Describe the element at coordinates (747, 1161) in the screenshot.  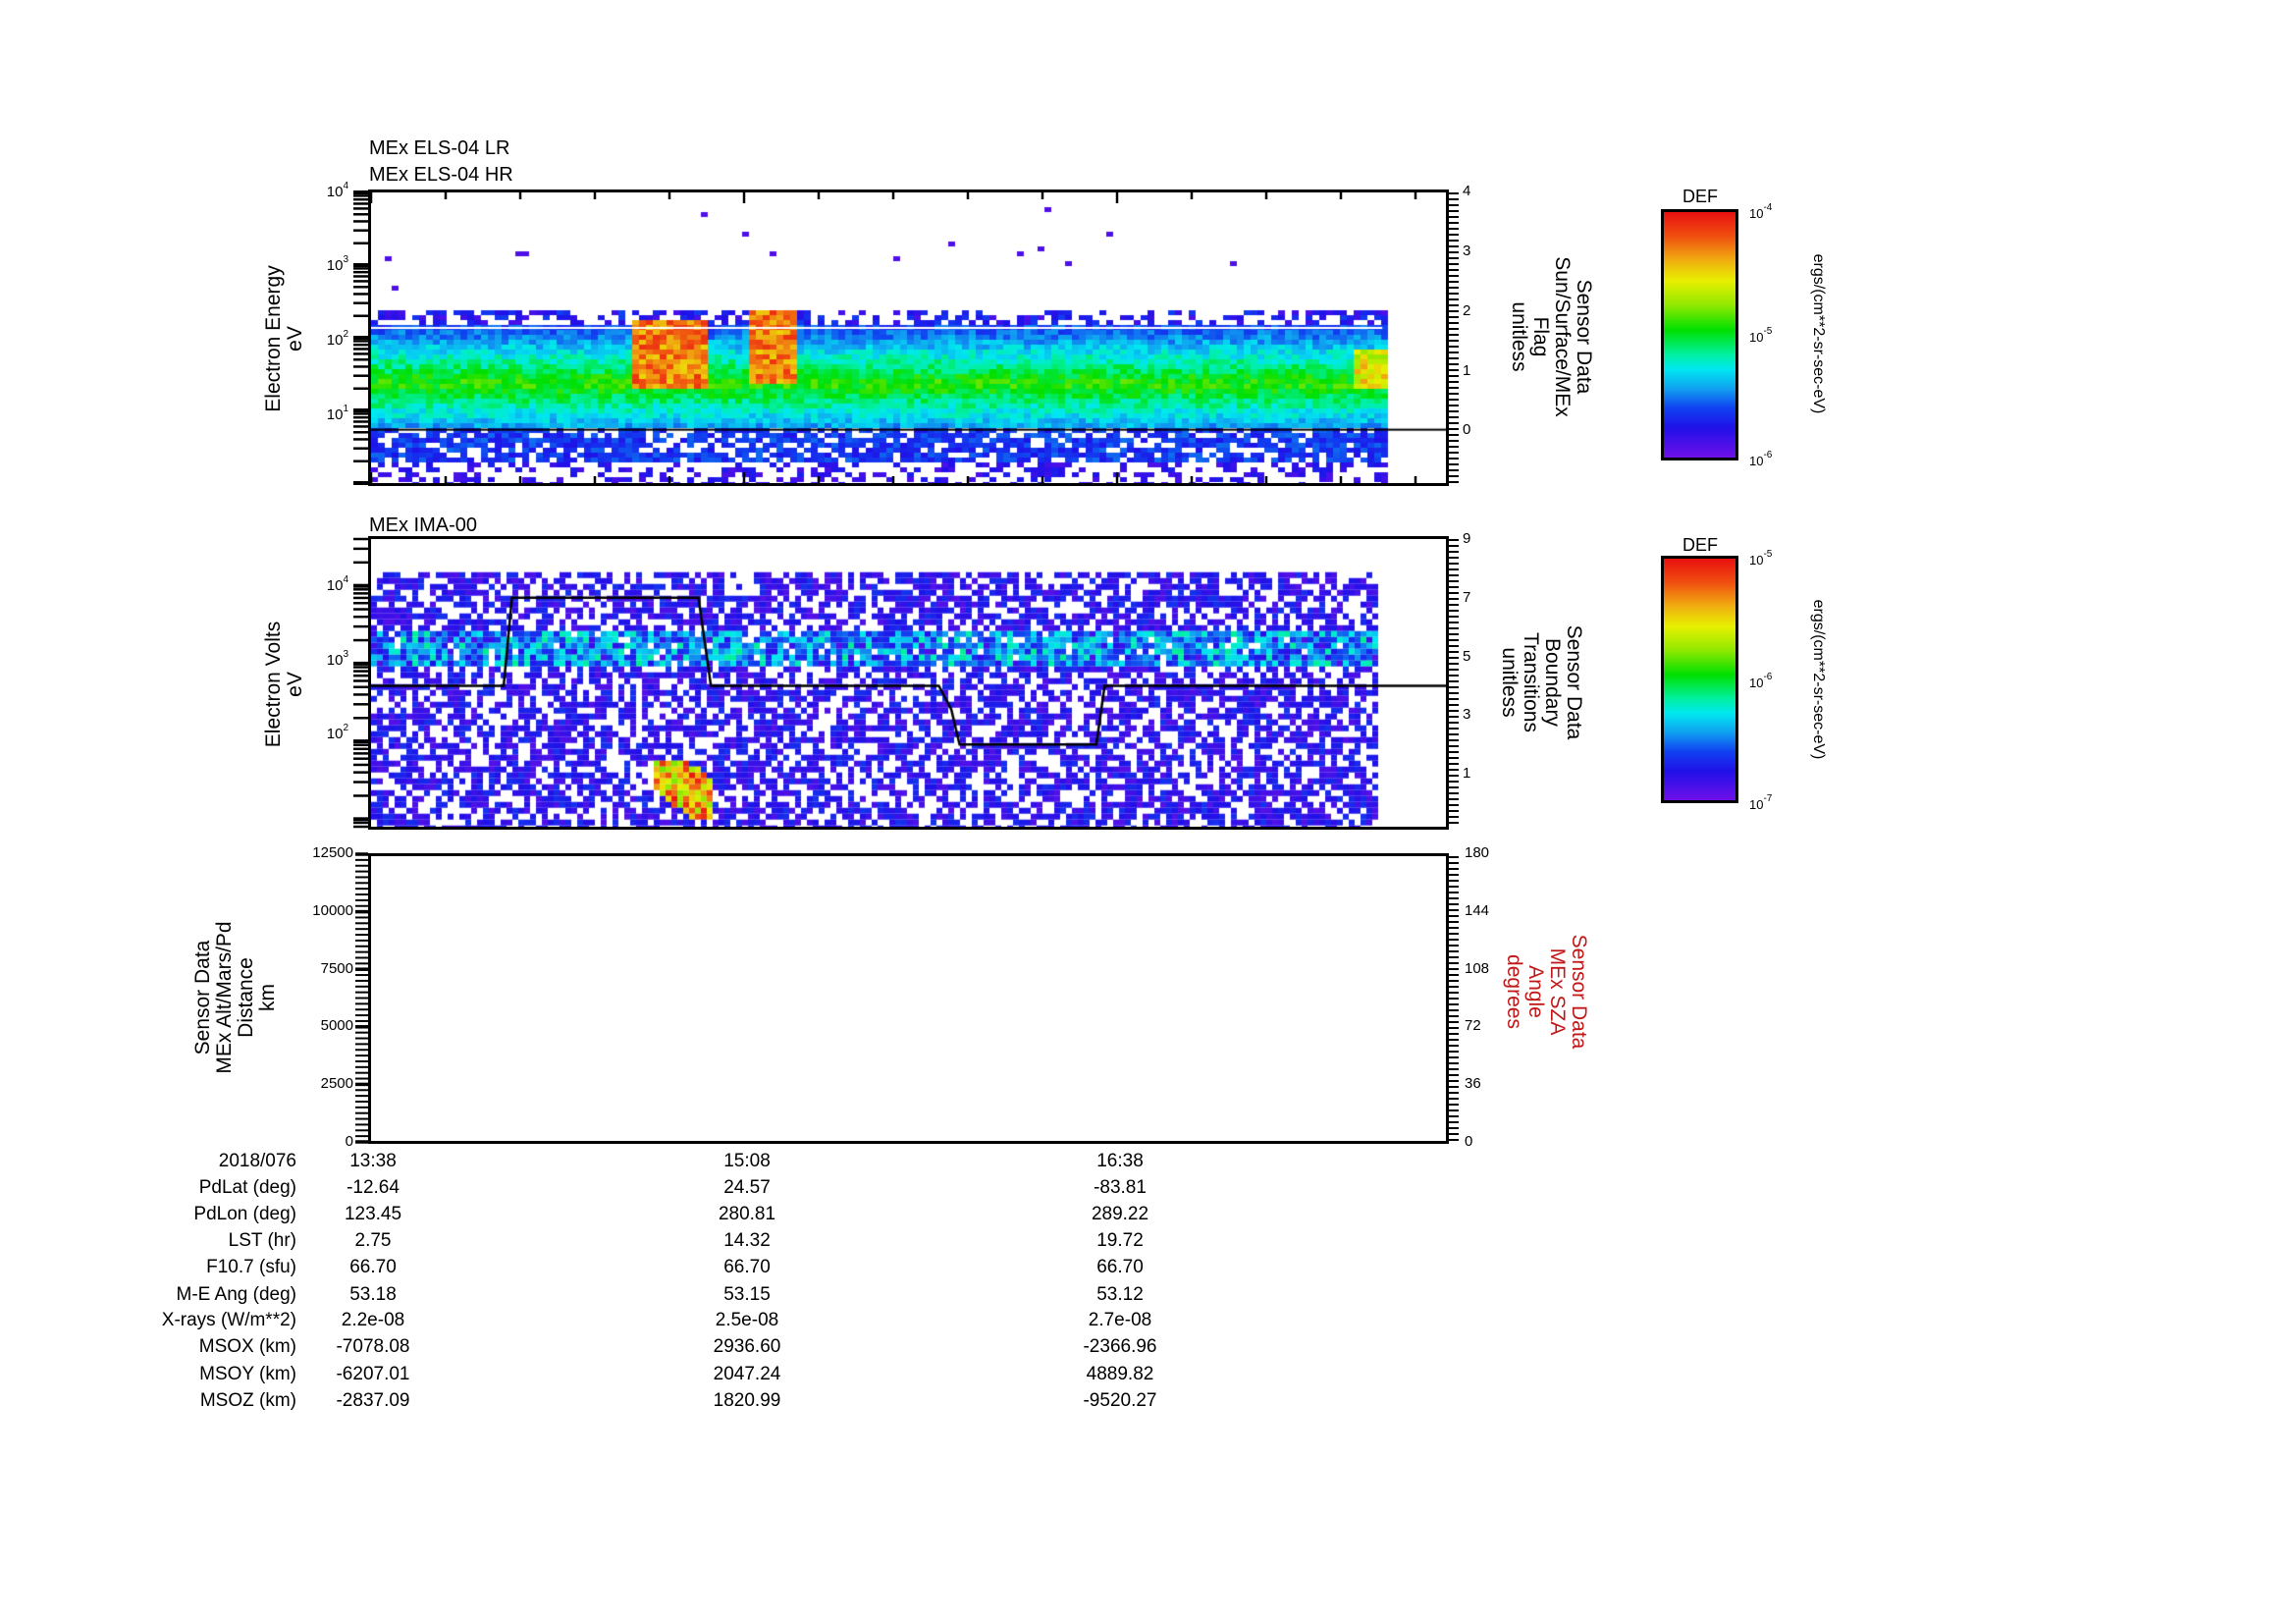
I see `time-label-1: 15:08` at that location.